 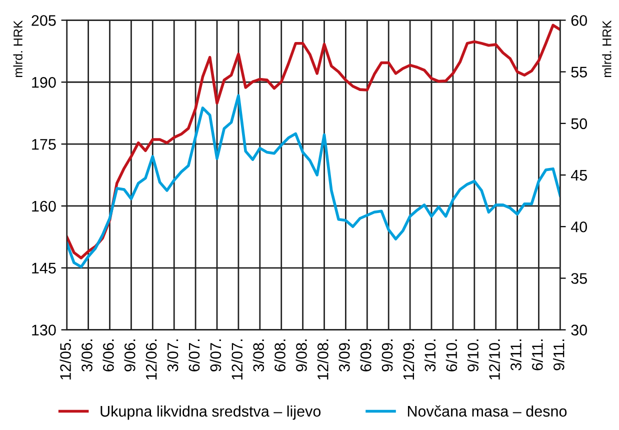 What do you see at coordinates (280, 356) in the screenshot?
I see `x-tick-label: 6/08.` at bounding box center [280, 356].